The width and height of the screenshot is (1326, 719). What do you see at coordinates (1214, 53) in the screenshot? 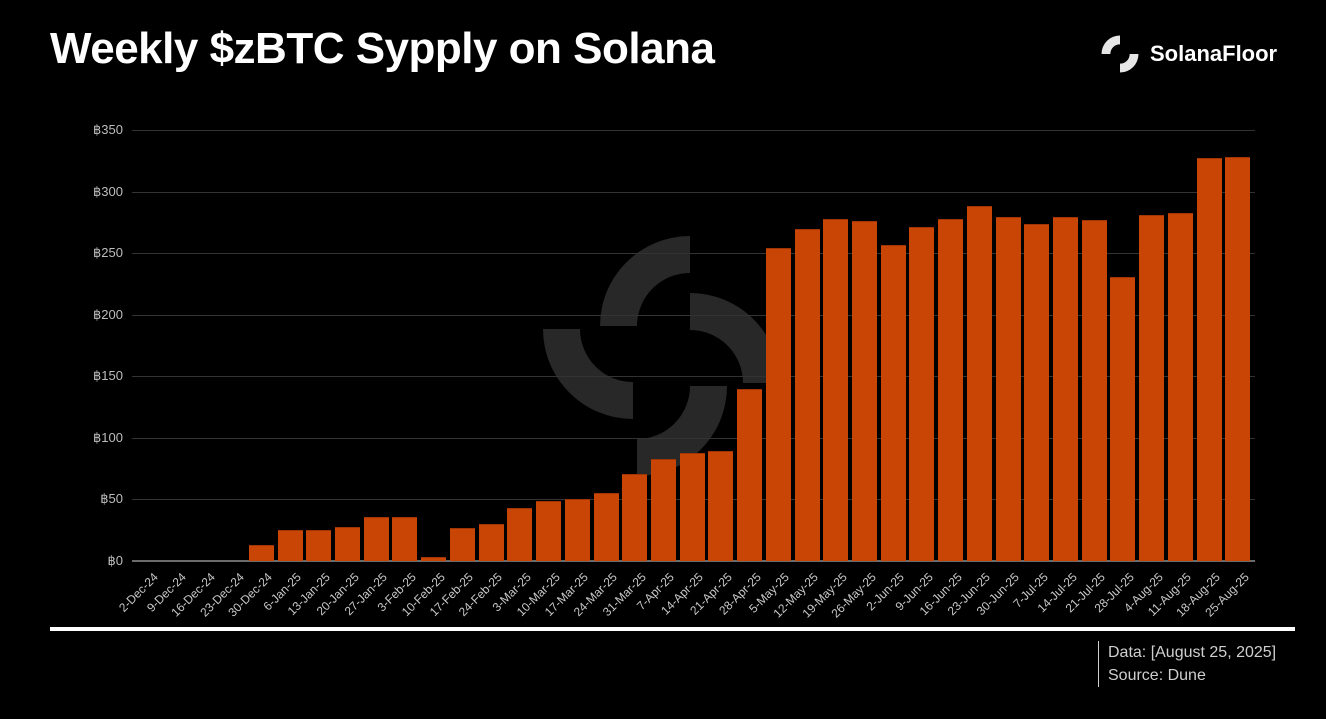
I see `brand-name: SolanaFloor` at bounding box center [1214, 53].